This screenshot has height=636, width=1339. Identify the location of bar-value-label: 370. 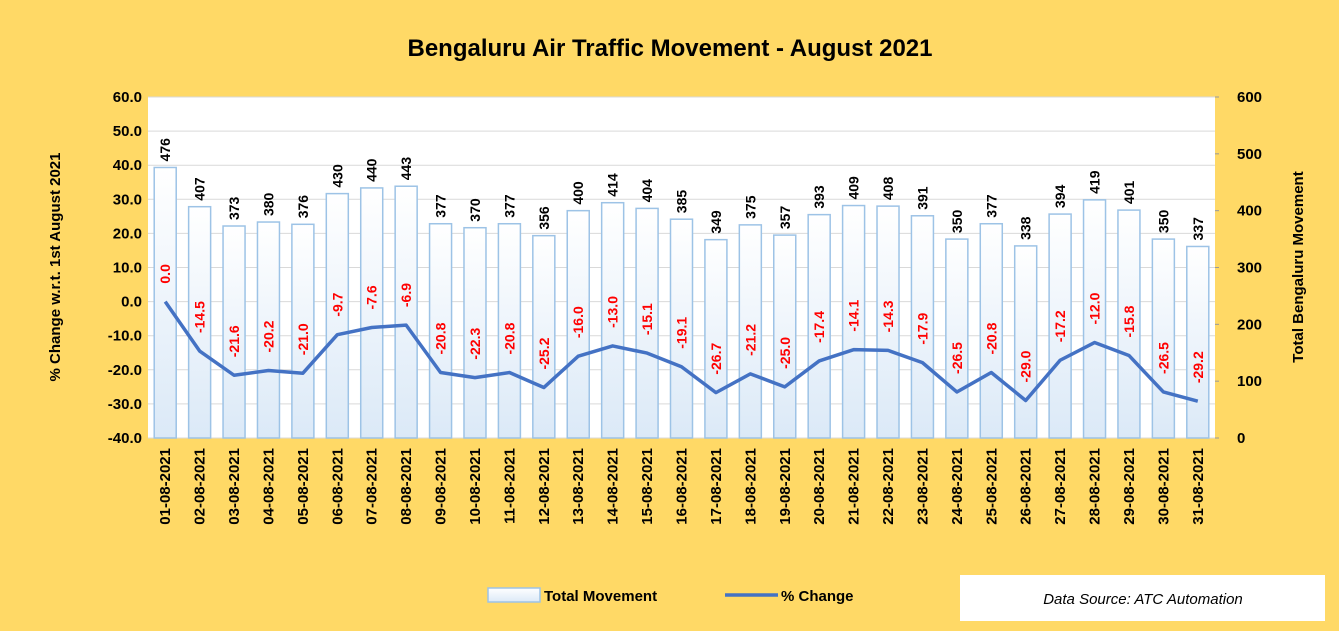
(475, 210).